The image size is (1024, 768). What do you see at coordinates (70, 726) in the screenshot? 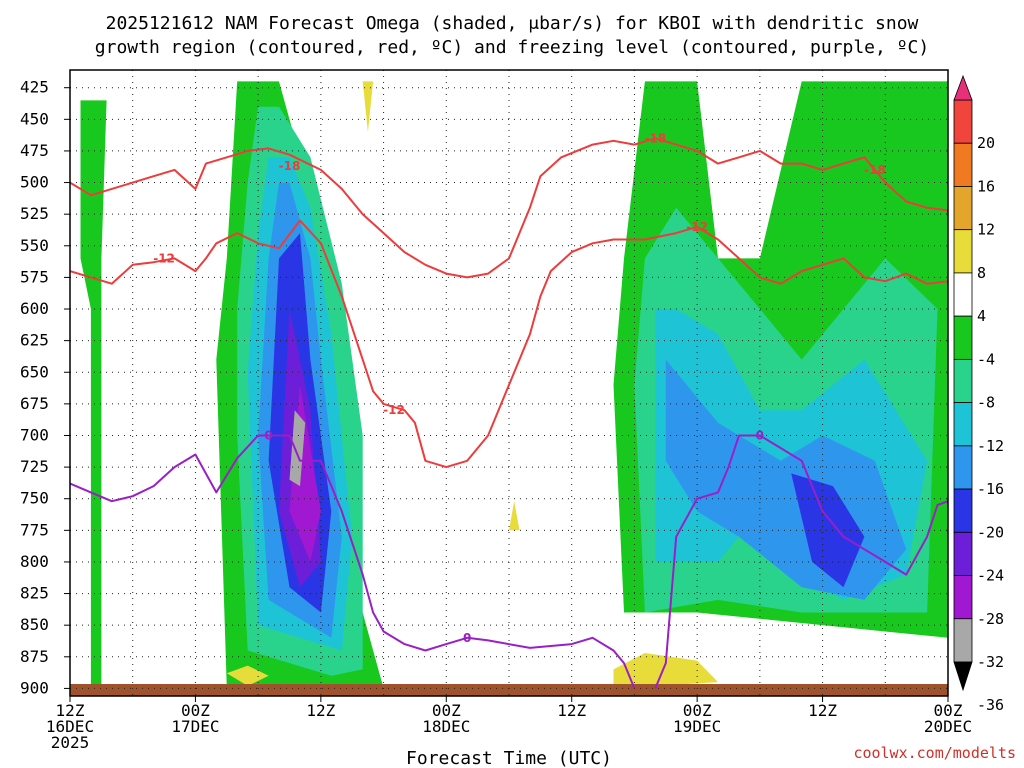
I see `x-tick-label-0-1: 16DEC` at bounding box center [70, 726].